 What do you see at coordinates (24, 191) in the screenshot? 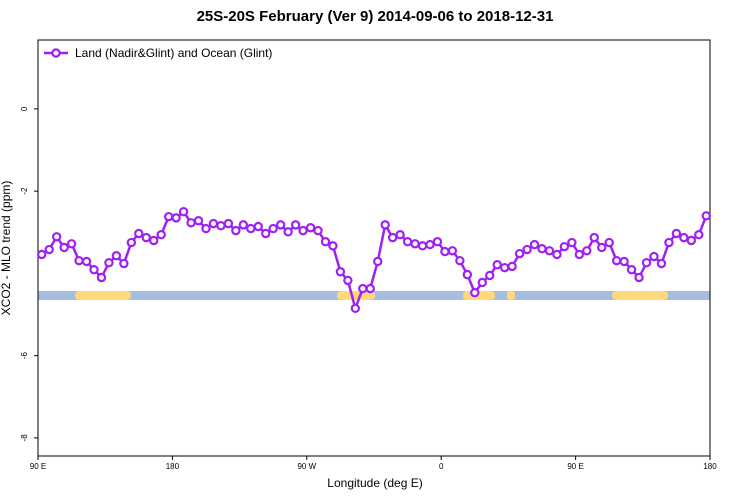
I see `y-tick-label: -2` at bounding box center [24, 191].